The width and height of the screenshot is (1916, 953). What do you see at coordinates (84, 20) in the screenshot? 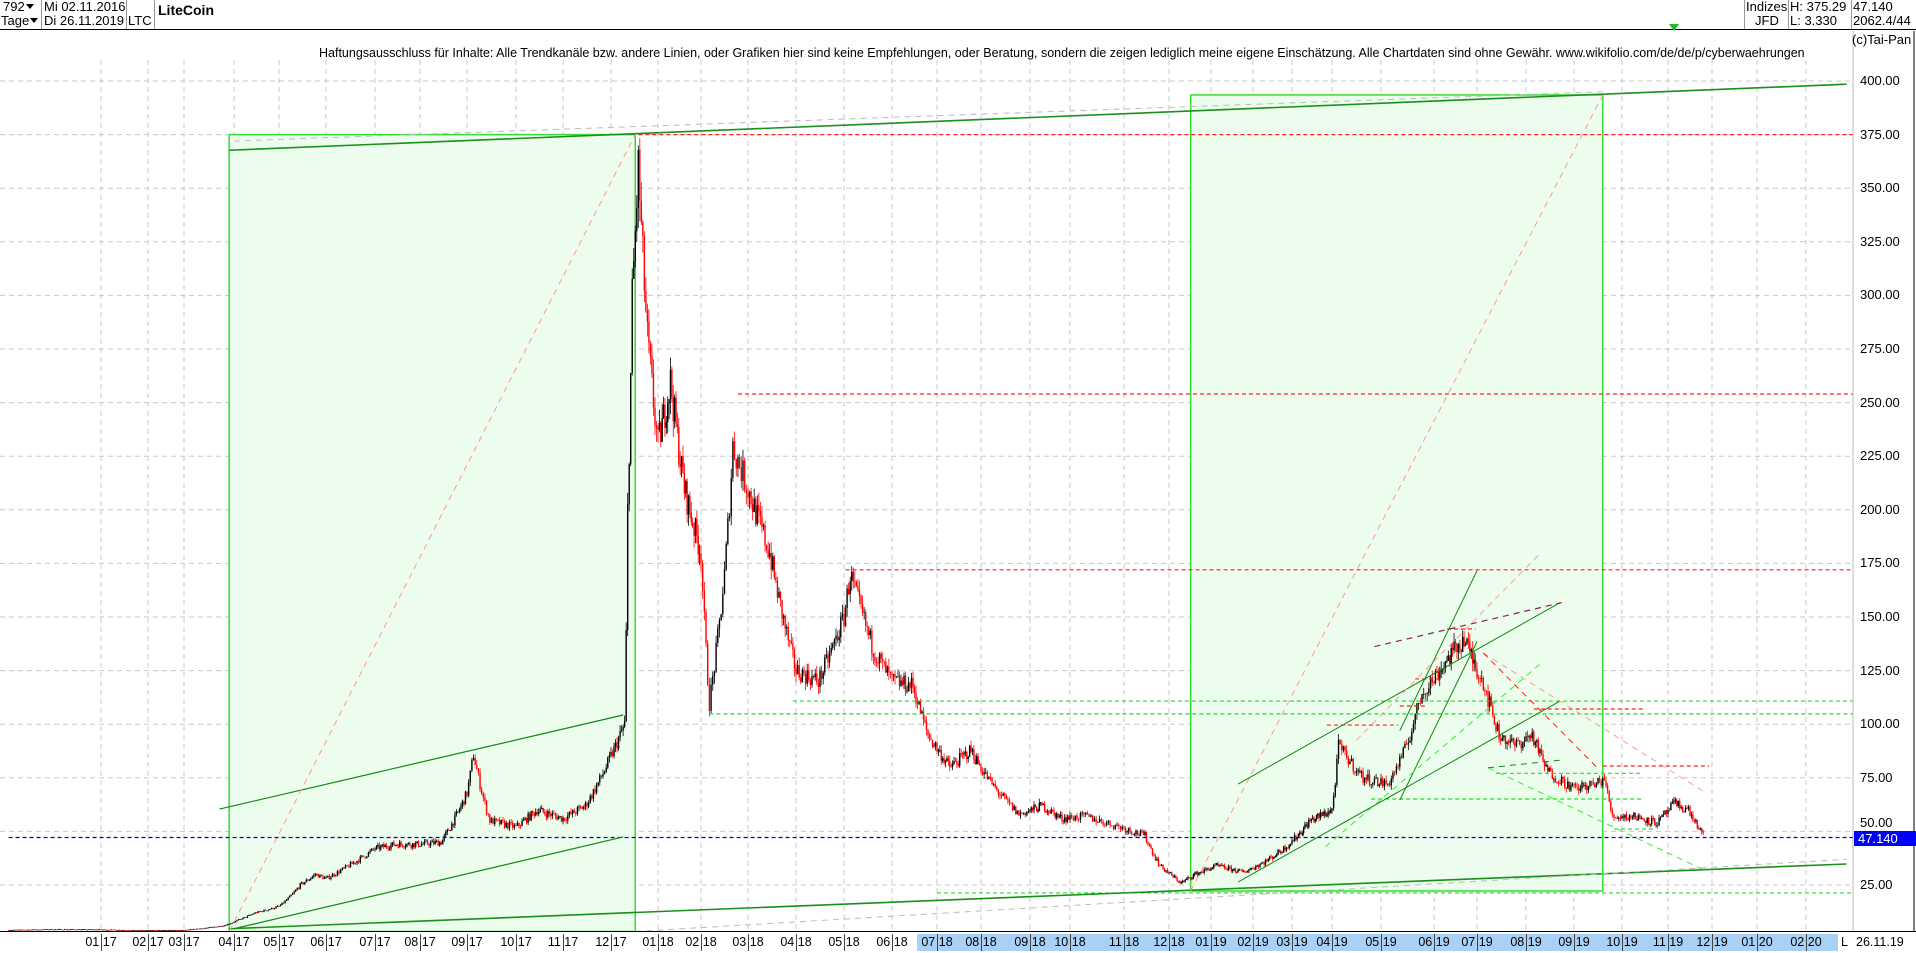
I see `end-date-field: Di 26.11.2019` at bounding box center [84, 20].